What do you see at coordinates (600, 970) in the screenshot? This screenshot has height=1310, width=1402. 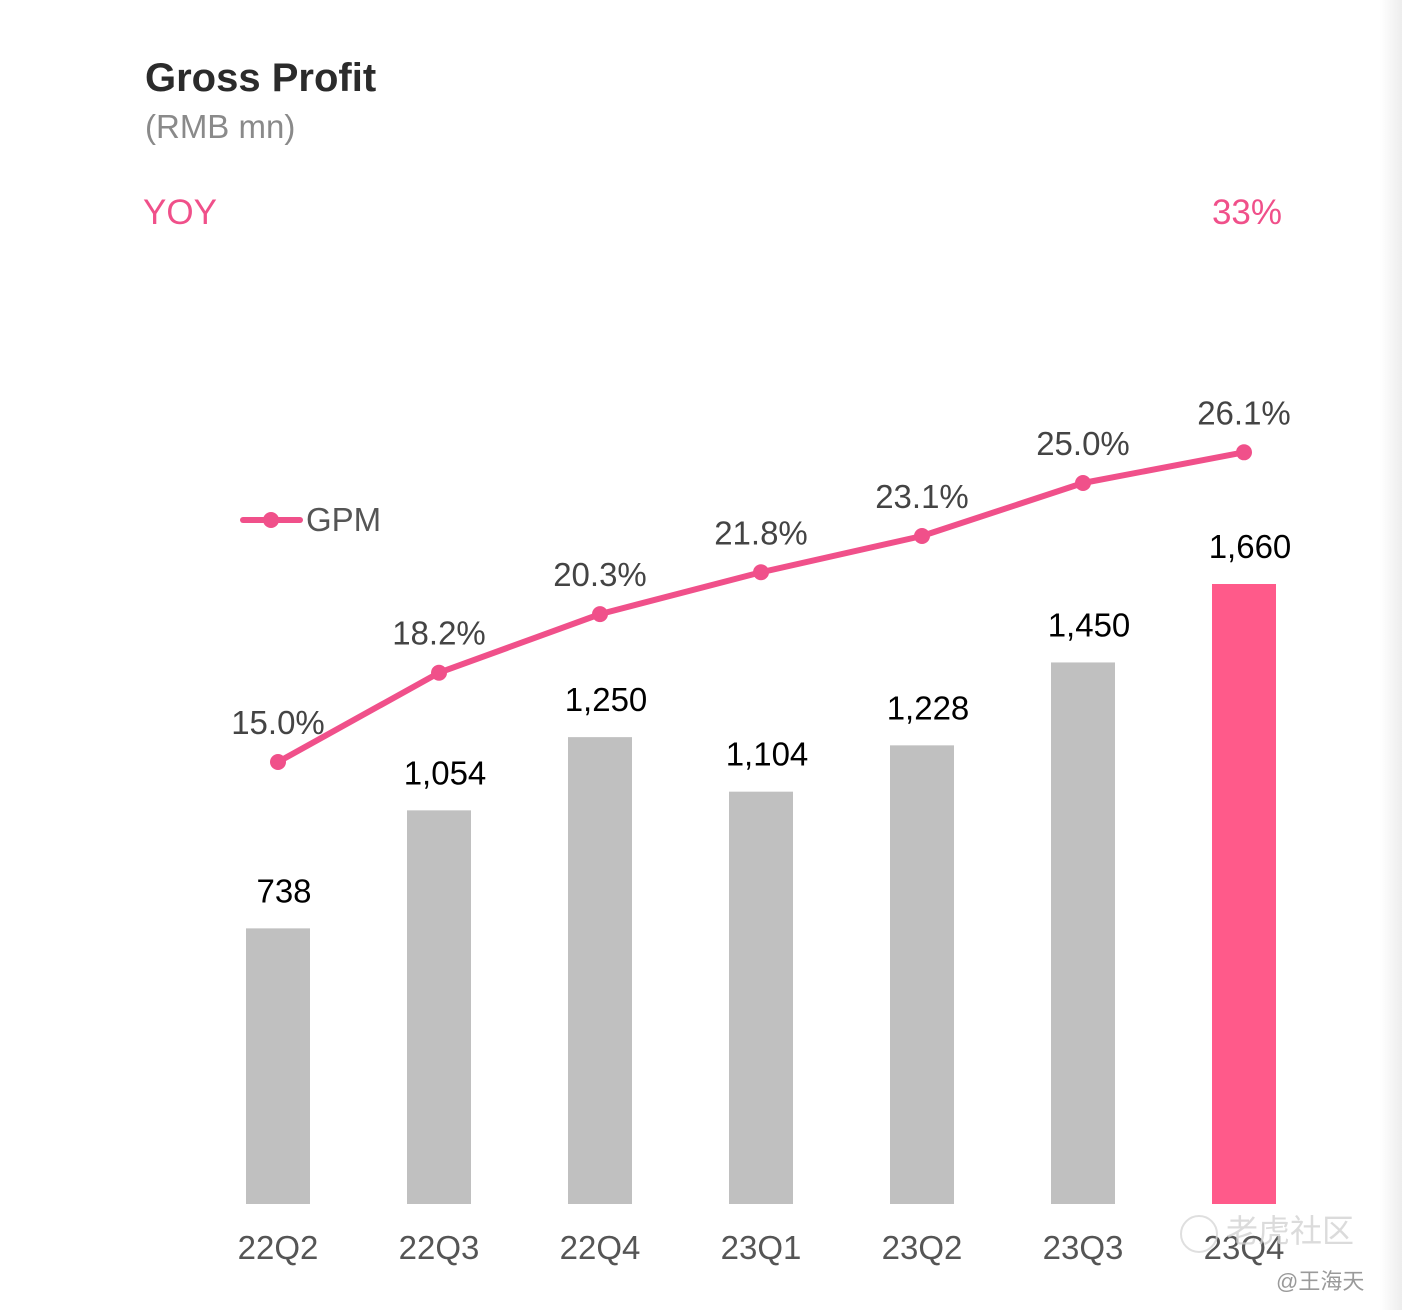 I see `bar-22Q4` at bounding box center [600, 970].